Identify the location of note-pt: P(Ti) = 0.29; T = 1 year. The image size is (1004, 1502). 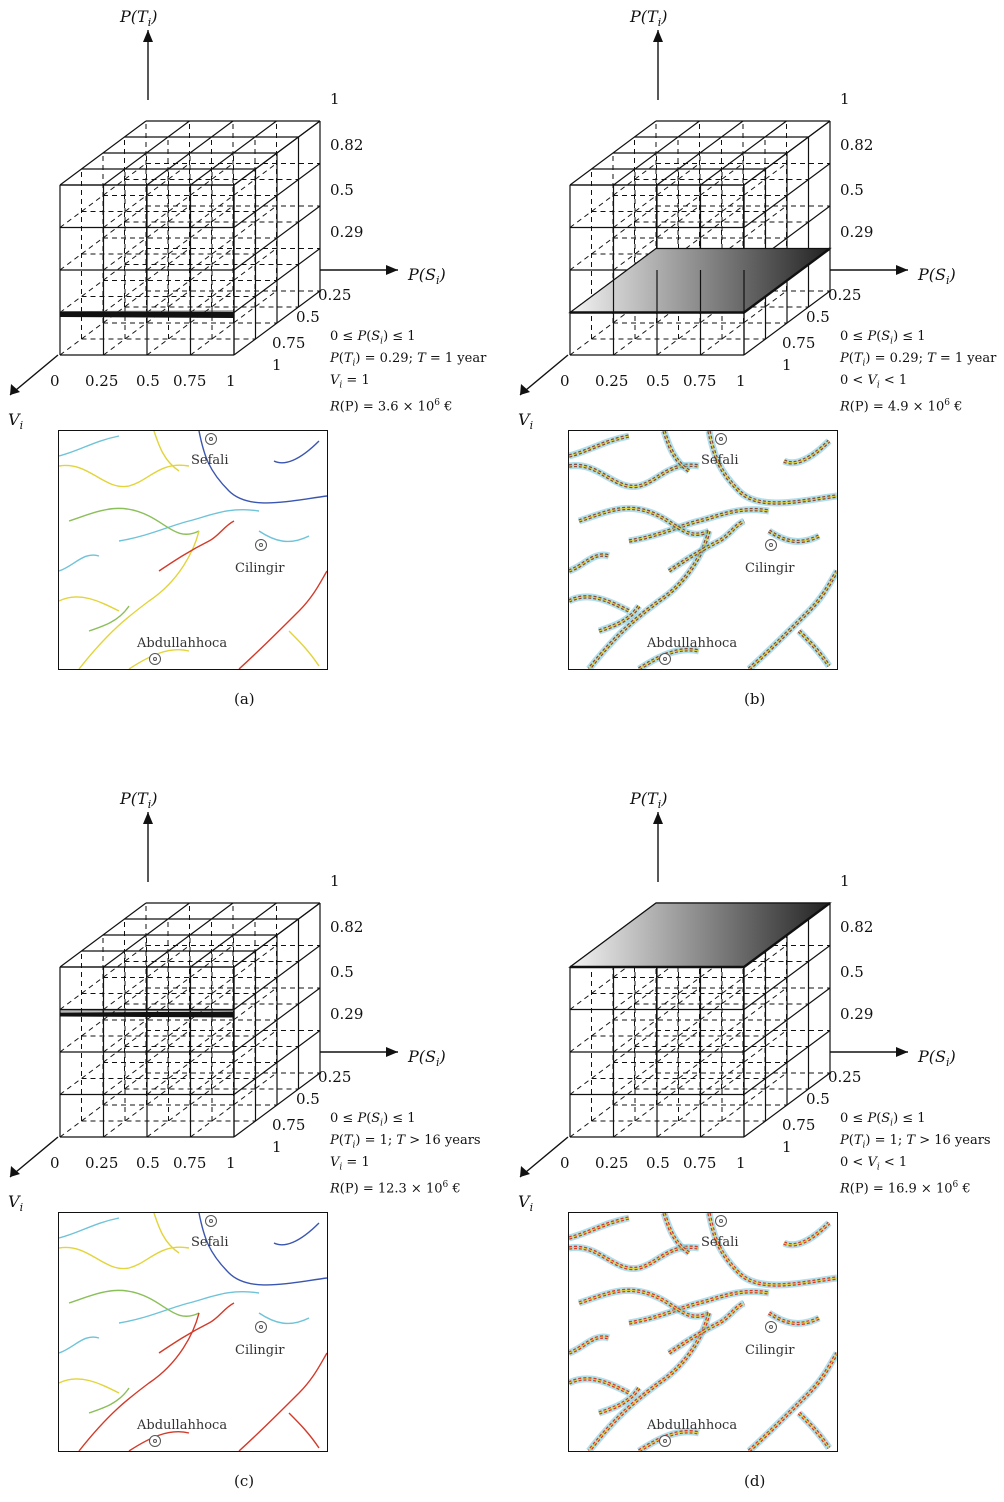
(408, 360).